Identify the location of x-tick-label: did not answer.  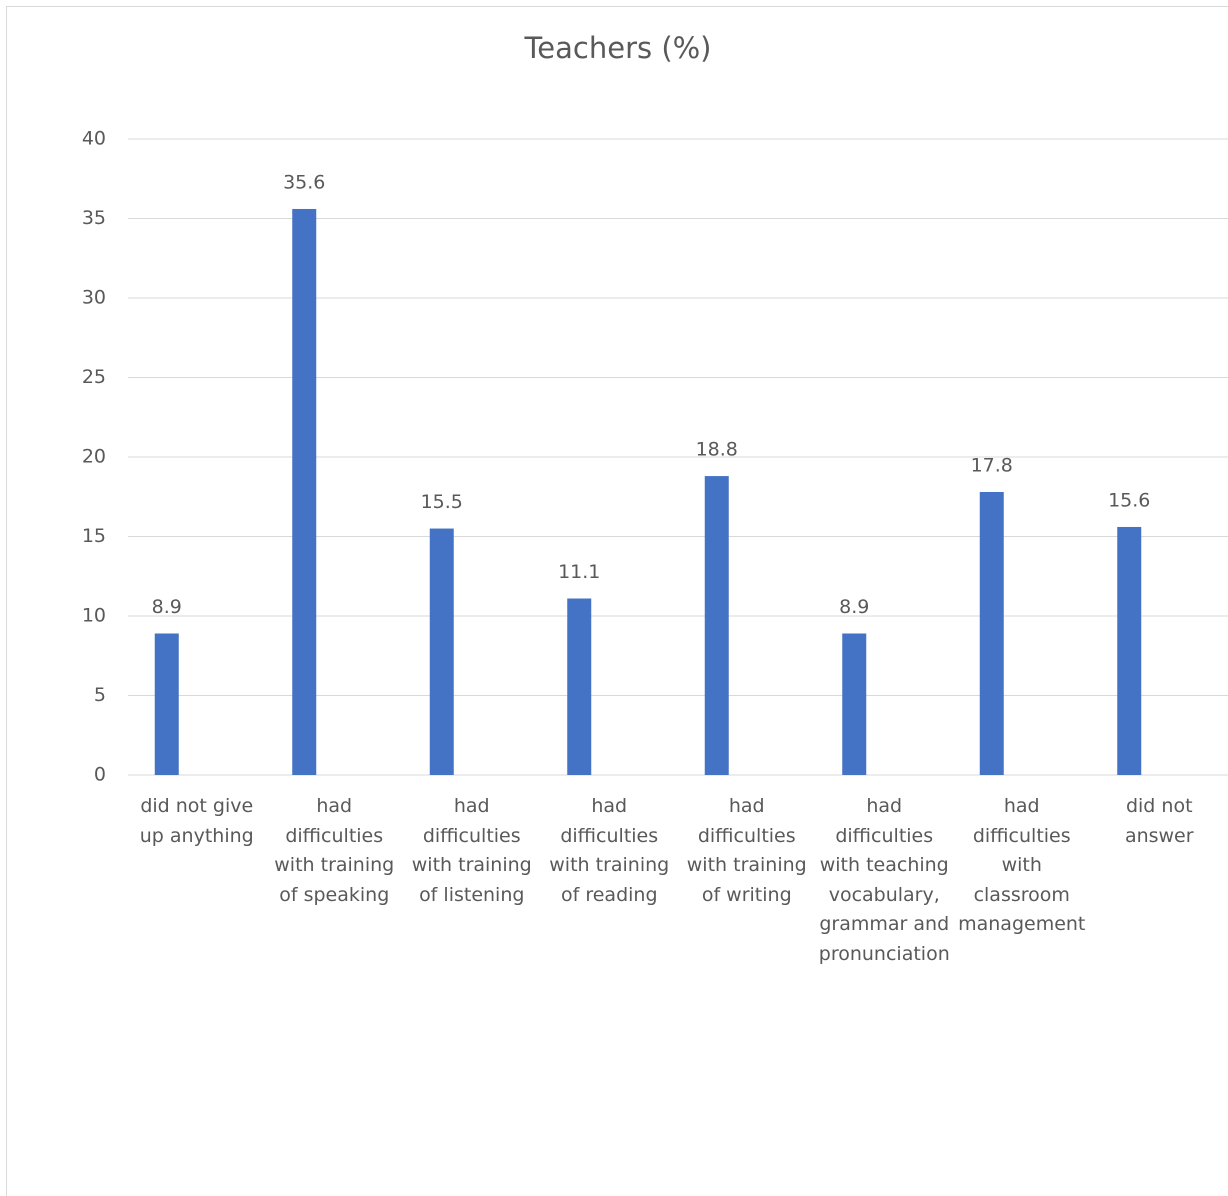
(1159, 821).